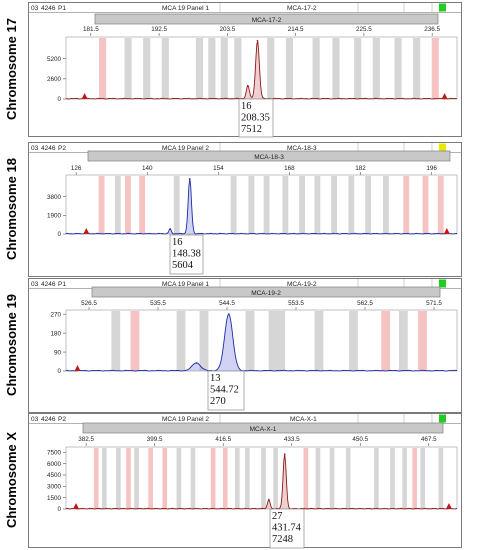  What do you see at coordinates (54, 487) in the screenshot?
I see `y-tick-label: 3000` at bounding box center [54, 487].